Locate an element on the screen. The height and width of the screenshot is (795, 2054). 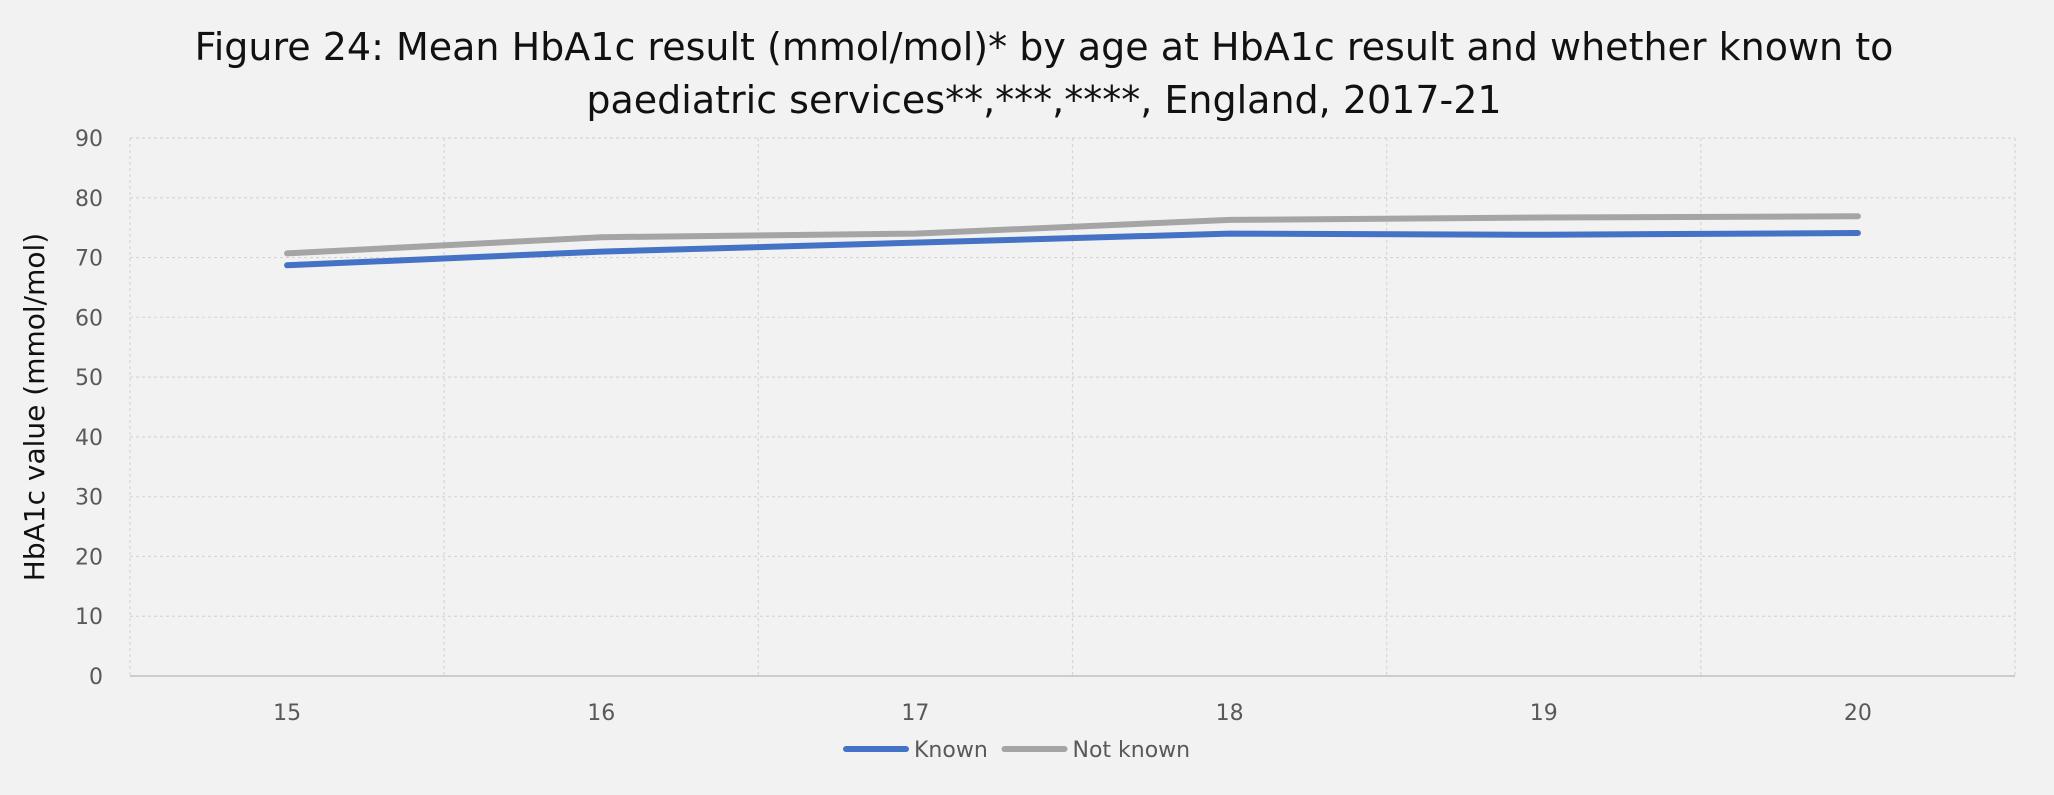
x-tick-label: 16 is located at coordinates (601, 713).